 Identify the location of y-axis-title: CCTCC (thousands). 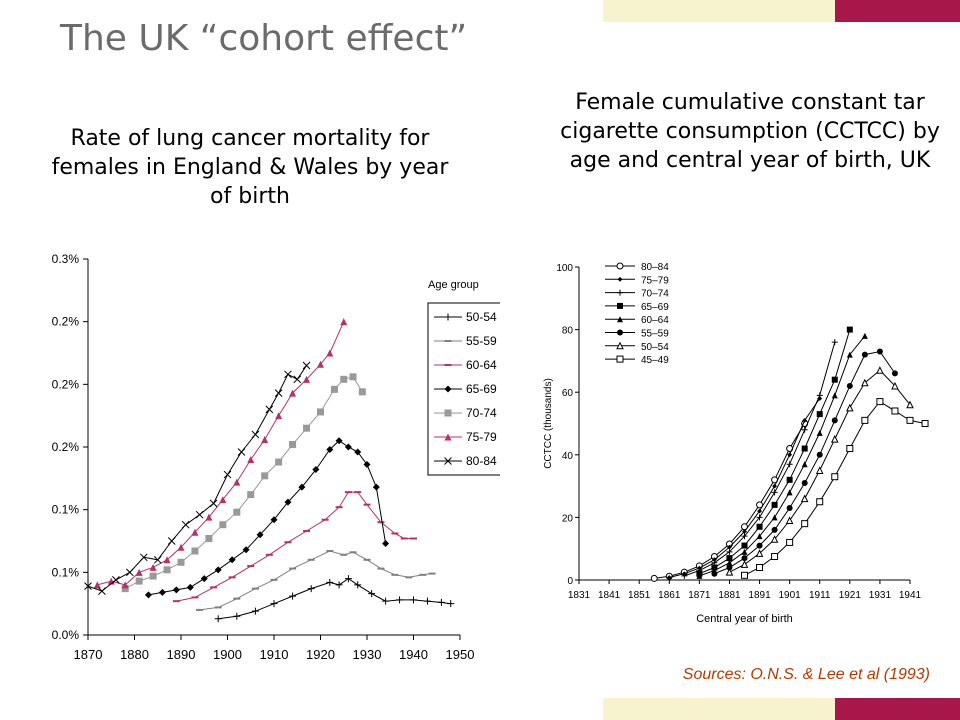
(548, 423).